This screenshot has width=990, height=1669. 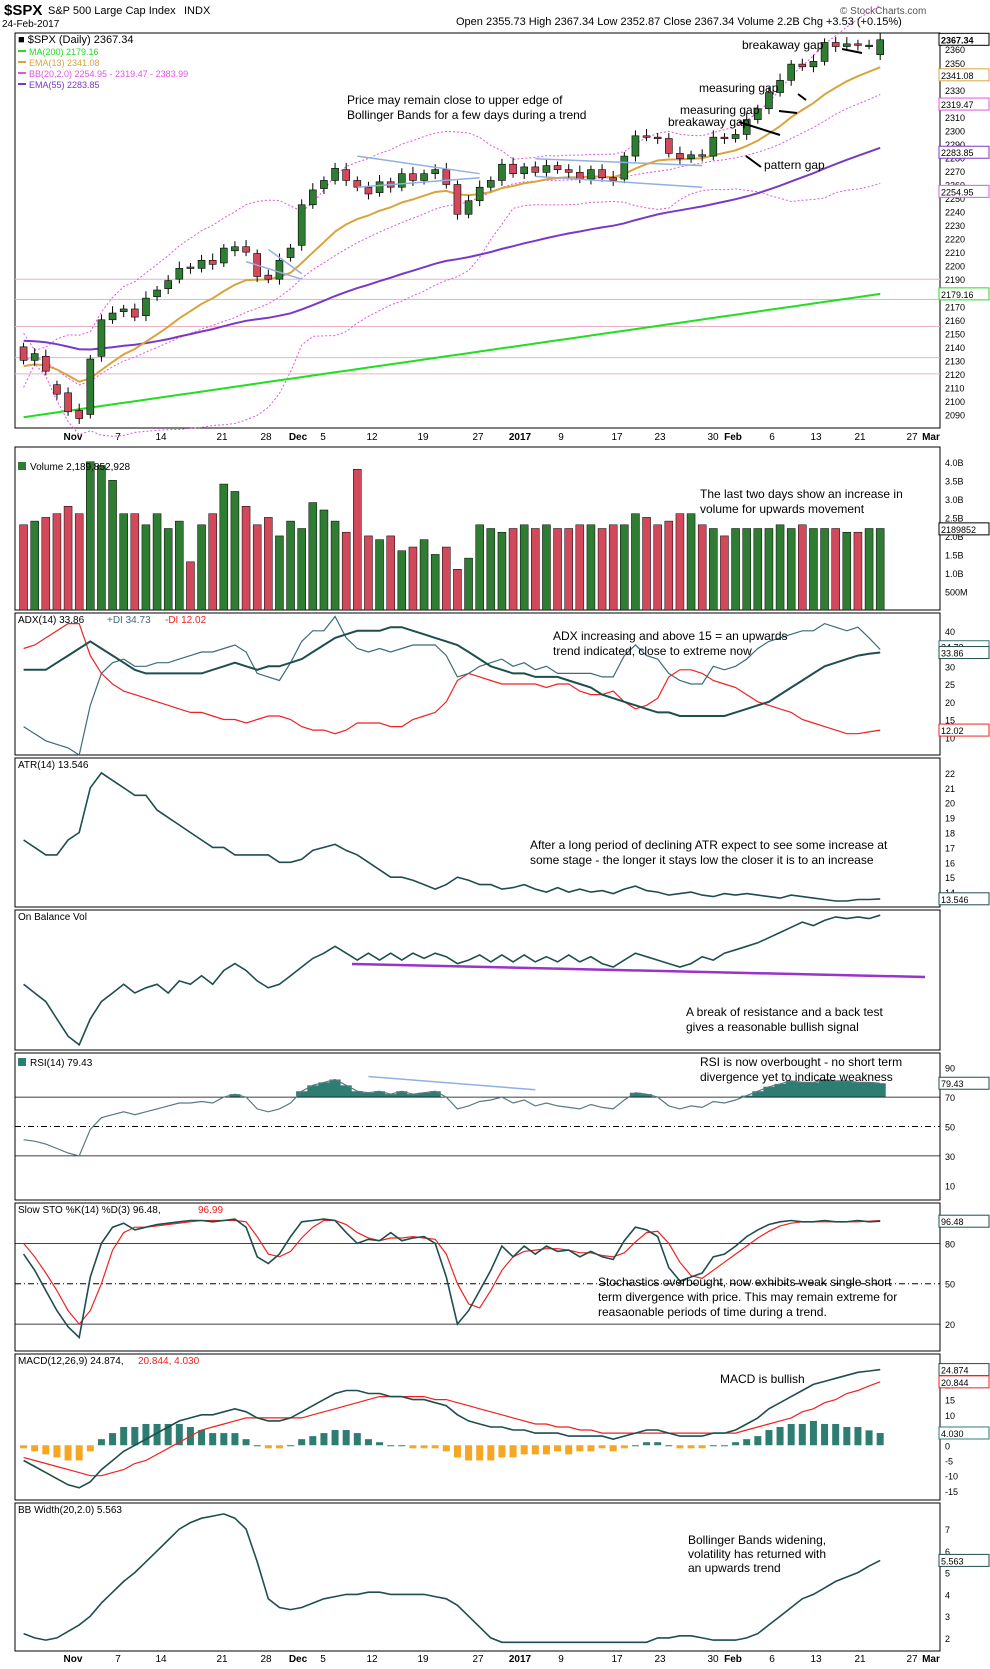 I want to click on price-axis-tick-label: 2190, so click(x=955, y=280).